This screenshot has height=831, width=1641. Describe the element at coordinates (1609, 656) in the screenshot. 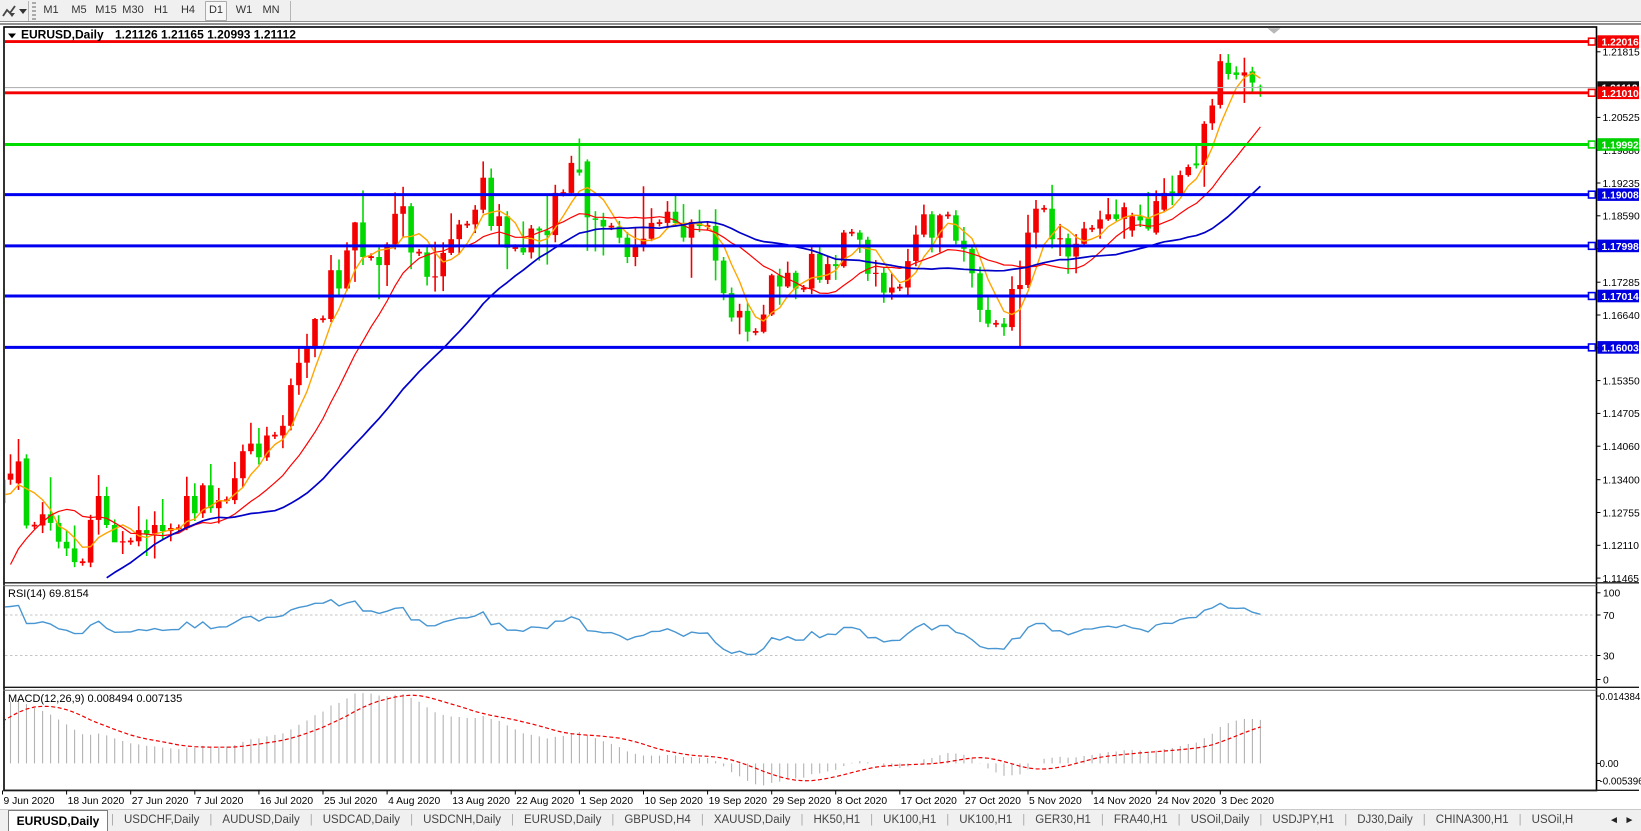

I see `svg-text: 30` at that location.